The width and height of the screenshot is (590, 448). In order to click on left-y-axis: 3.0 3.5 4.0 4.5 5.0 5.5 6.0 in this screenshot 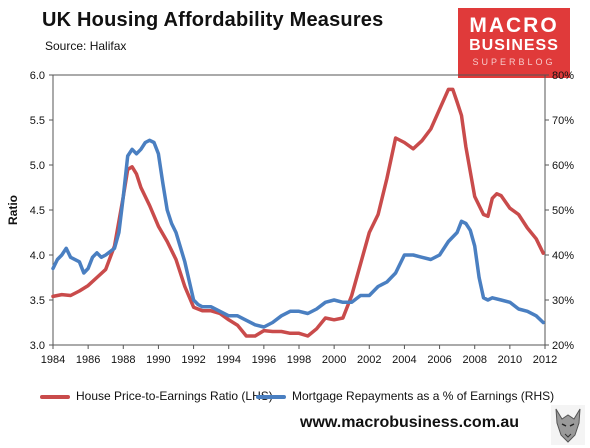, I will do `click(41, 211)`.